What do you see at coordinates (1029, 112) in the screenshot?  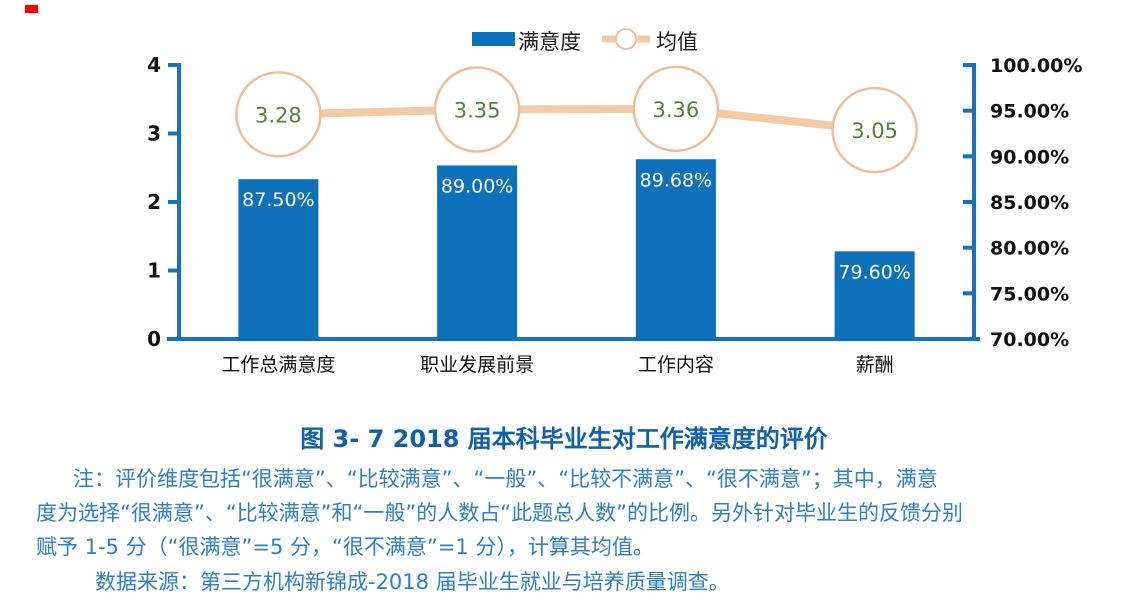 I see `y-axis-right-tick-label: 95.00%` at bounding box center [1029, 112].